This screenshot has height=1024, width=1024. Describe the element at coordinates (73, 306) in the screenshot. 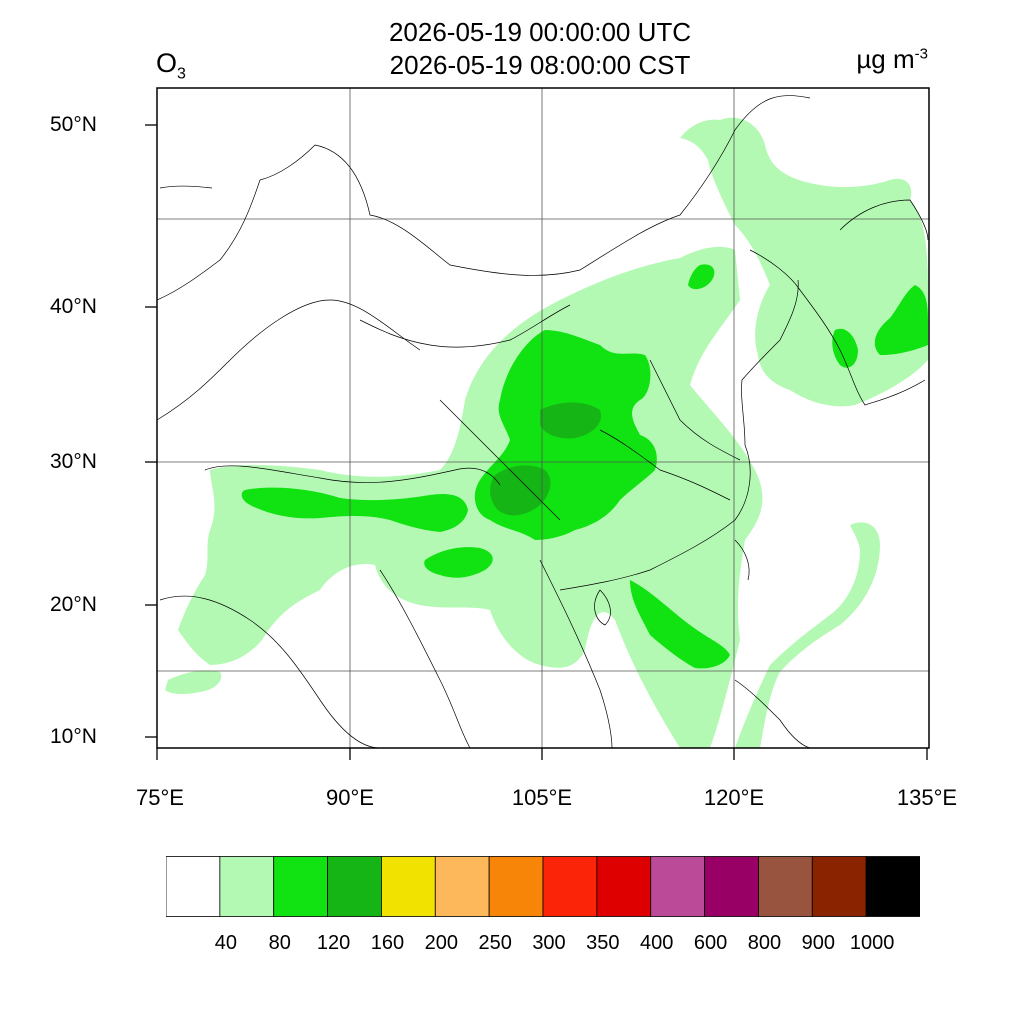

I see `lat-label-40: 40°N` at that location.